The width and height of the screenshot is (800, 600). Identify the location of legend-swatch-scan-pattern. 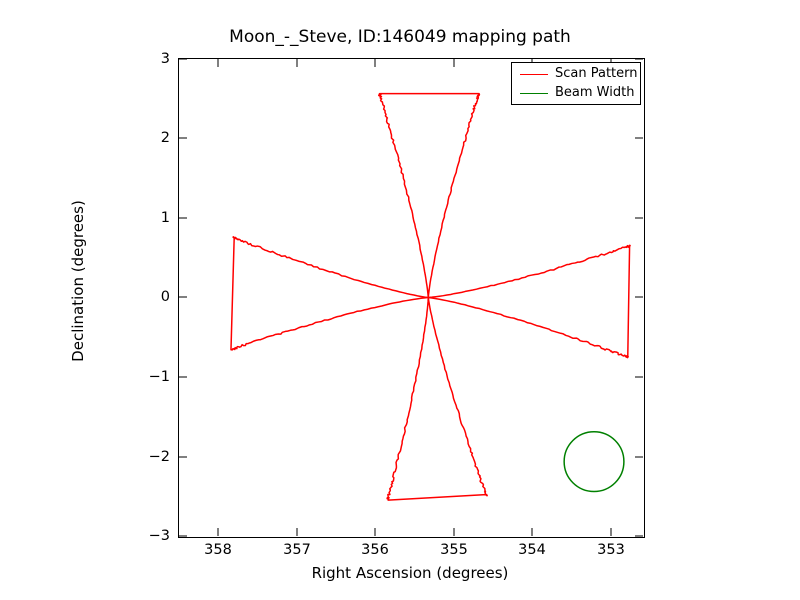
(534, 74).